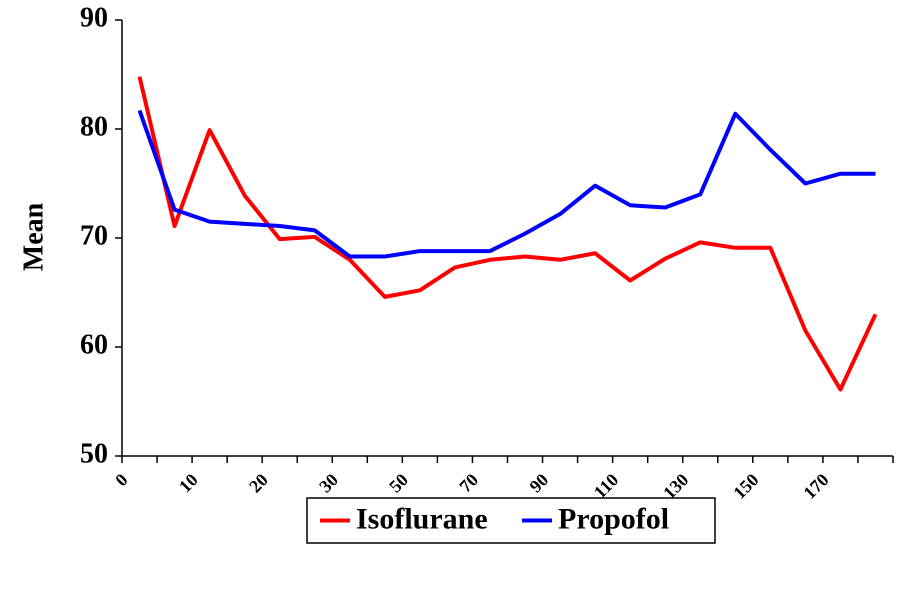 The width and height of the screenshot is (901, 599). I want to click on y-tick-label: 70, so click(94, 235).